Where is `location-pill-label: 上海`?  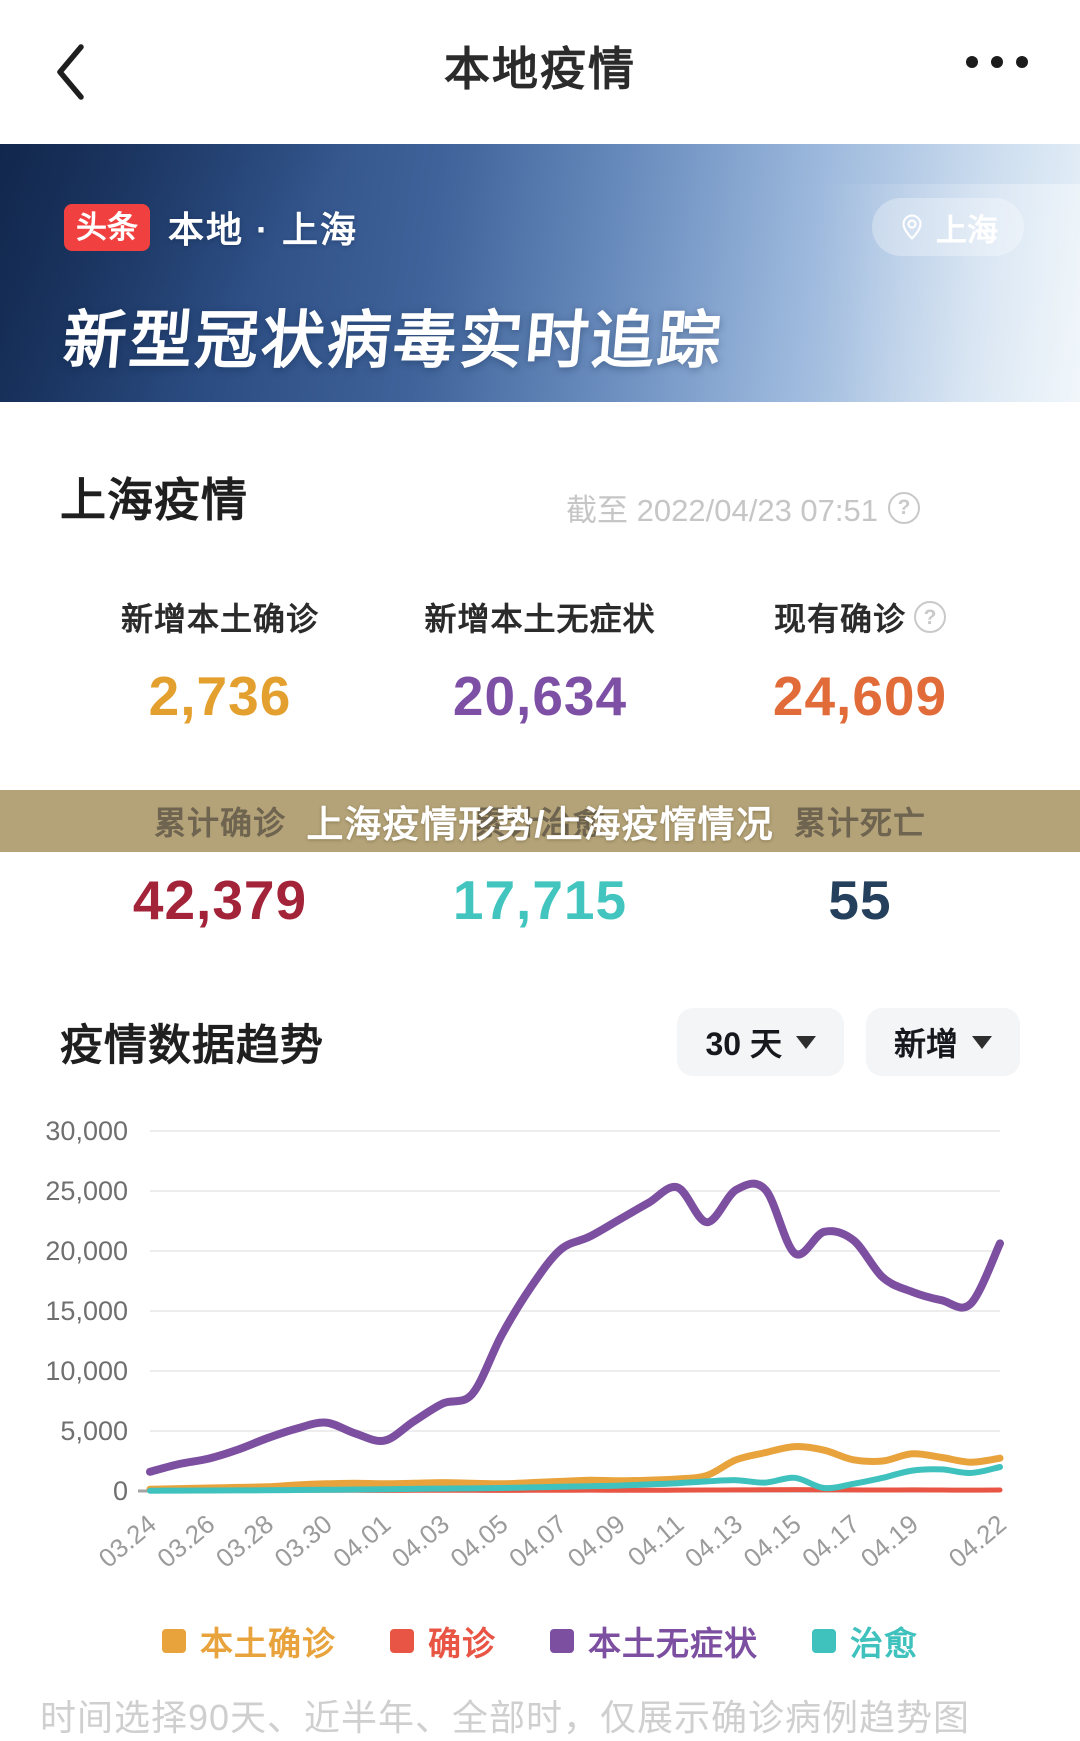
location-pill-label: 上海 is located at coordinates (967, 230).